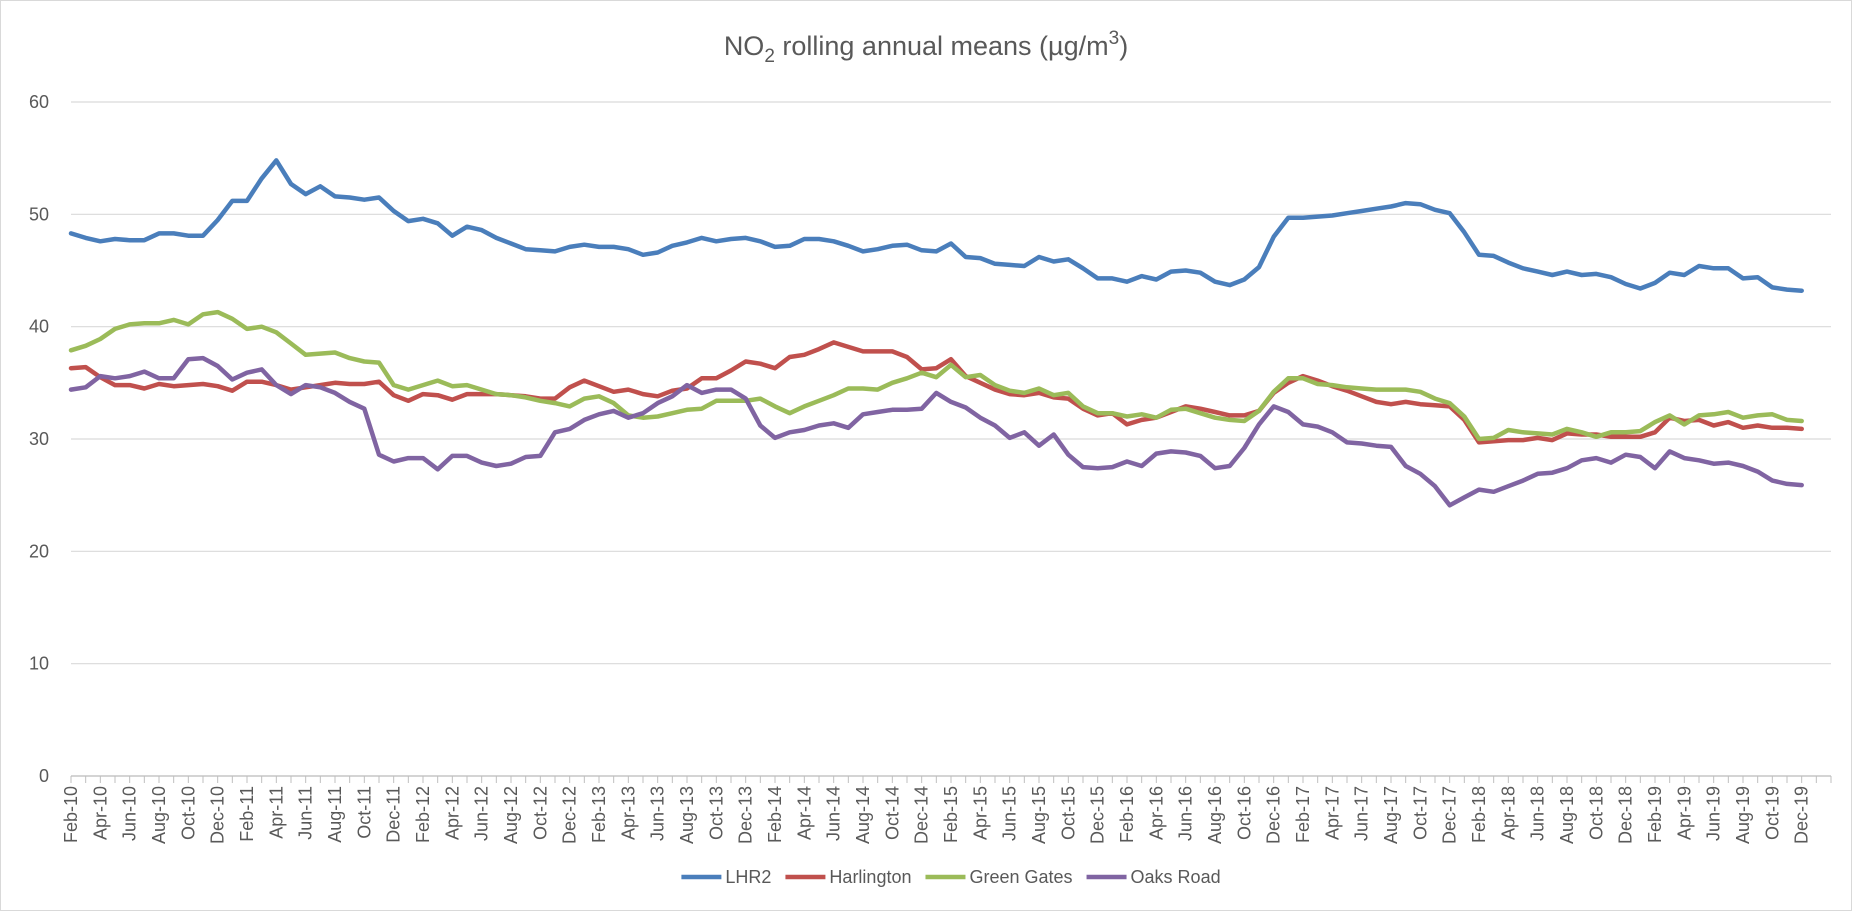 The height and width of the screenshot is (911, 1852). I want to click on x-tick-label: Oct-16, so click(1244, 813).